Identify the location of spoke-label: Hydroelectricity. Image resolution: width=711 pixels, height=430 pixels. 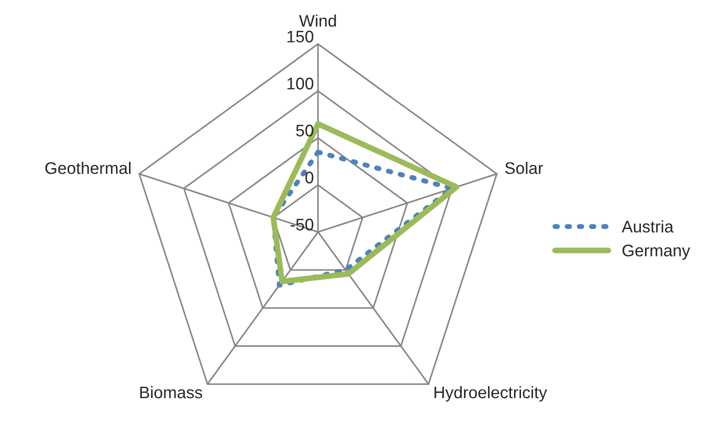
(491, 394).